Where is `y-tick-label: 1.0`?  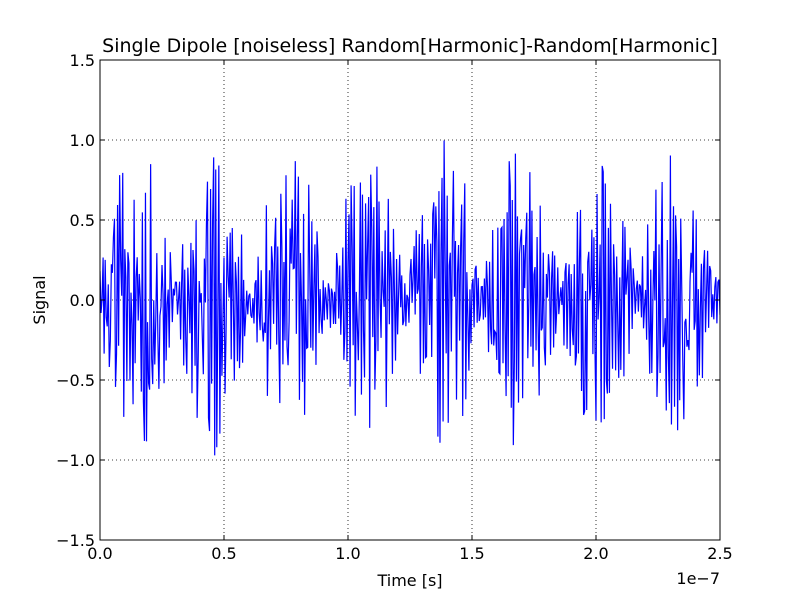
y-tick-label: 1.0 is located at coordinates (82, 140).